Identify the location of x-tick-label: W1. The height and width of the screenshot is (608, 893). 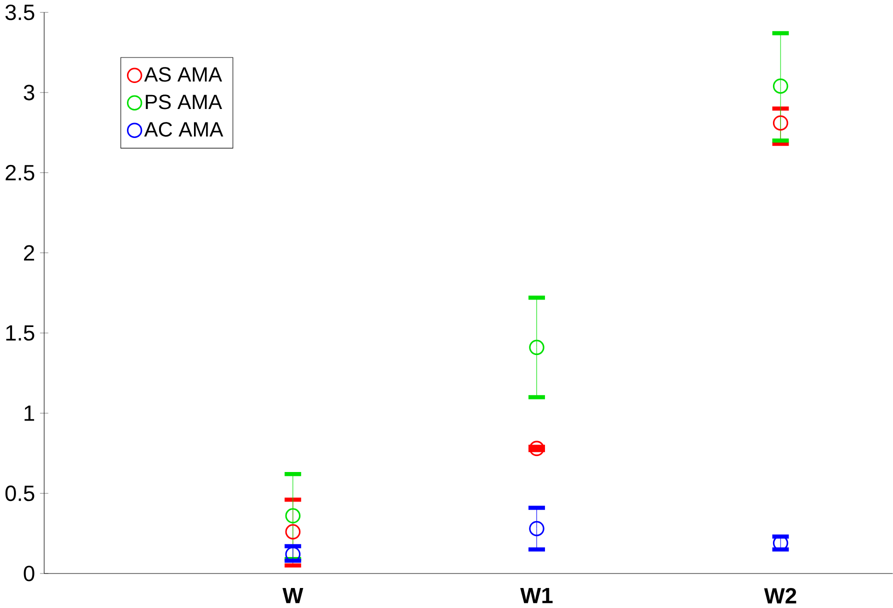
(536, 596).